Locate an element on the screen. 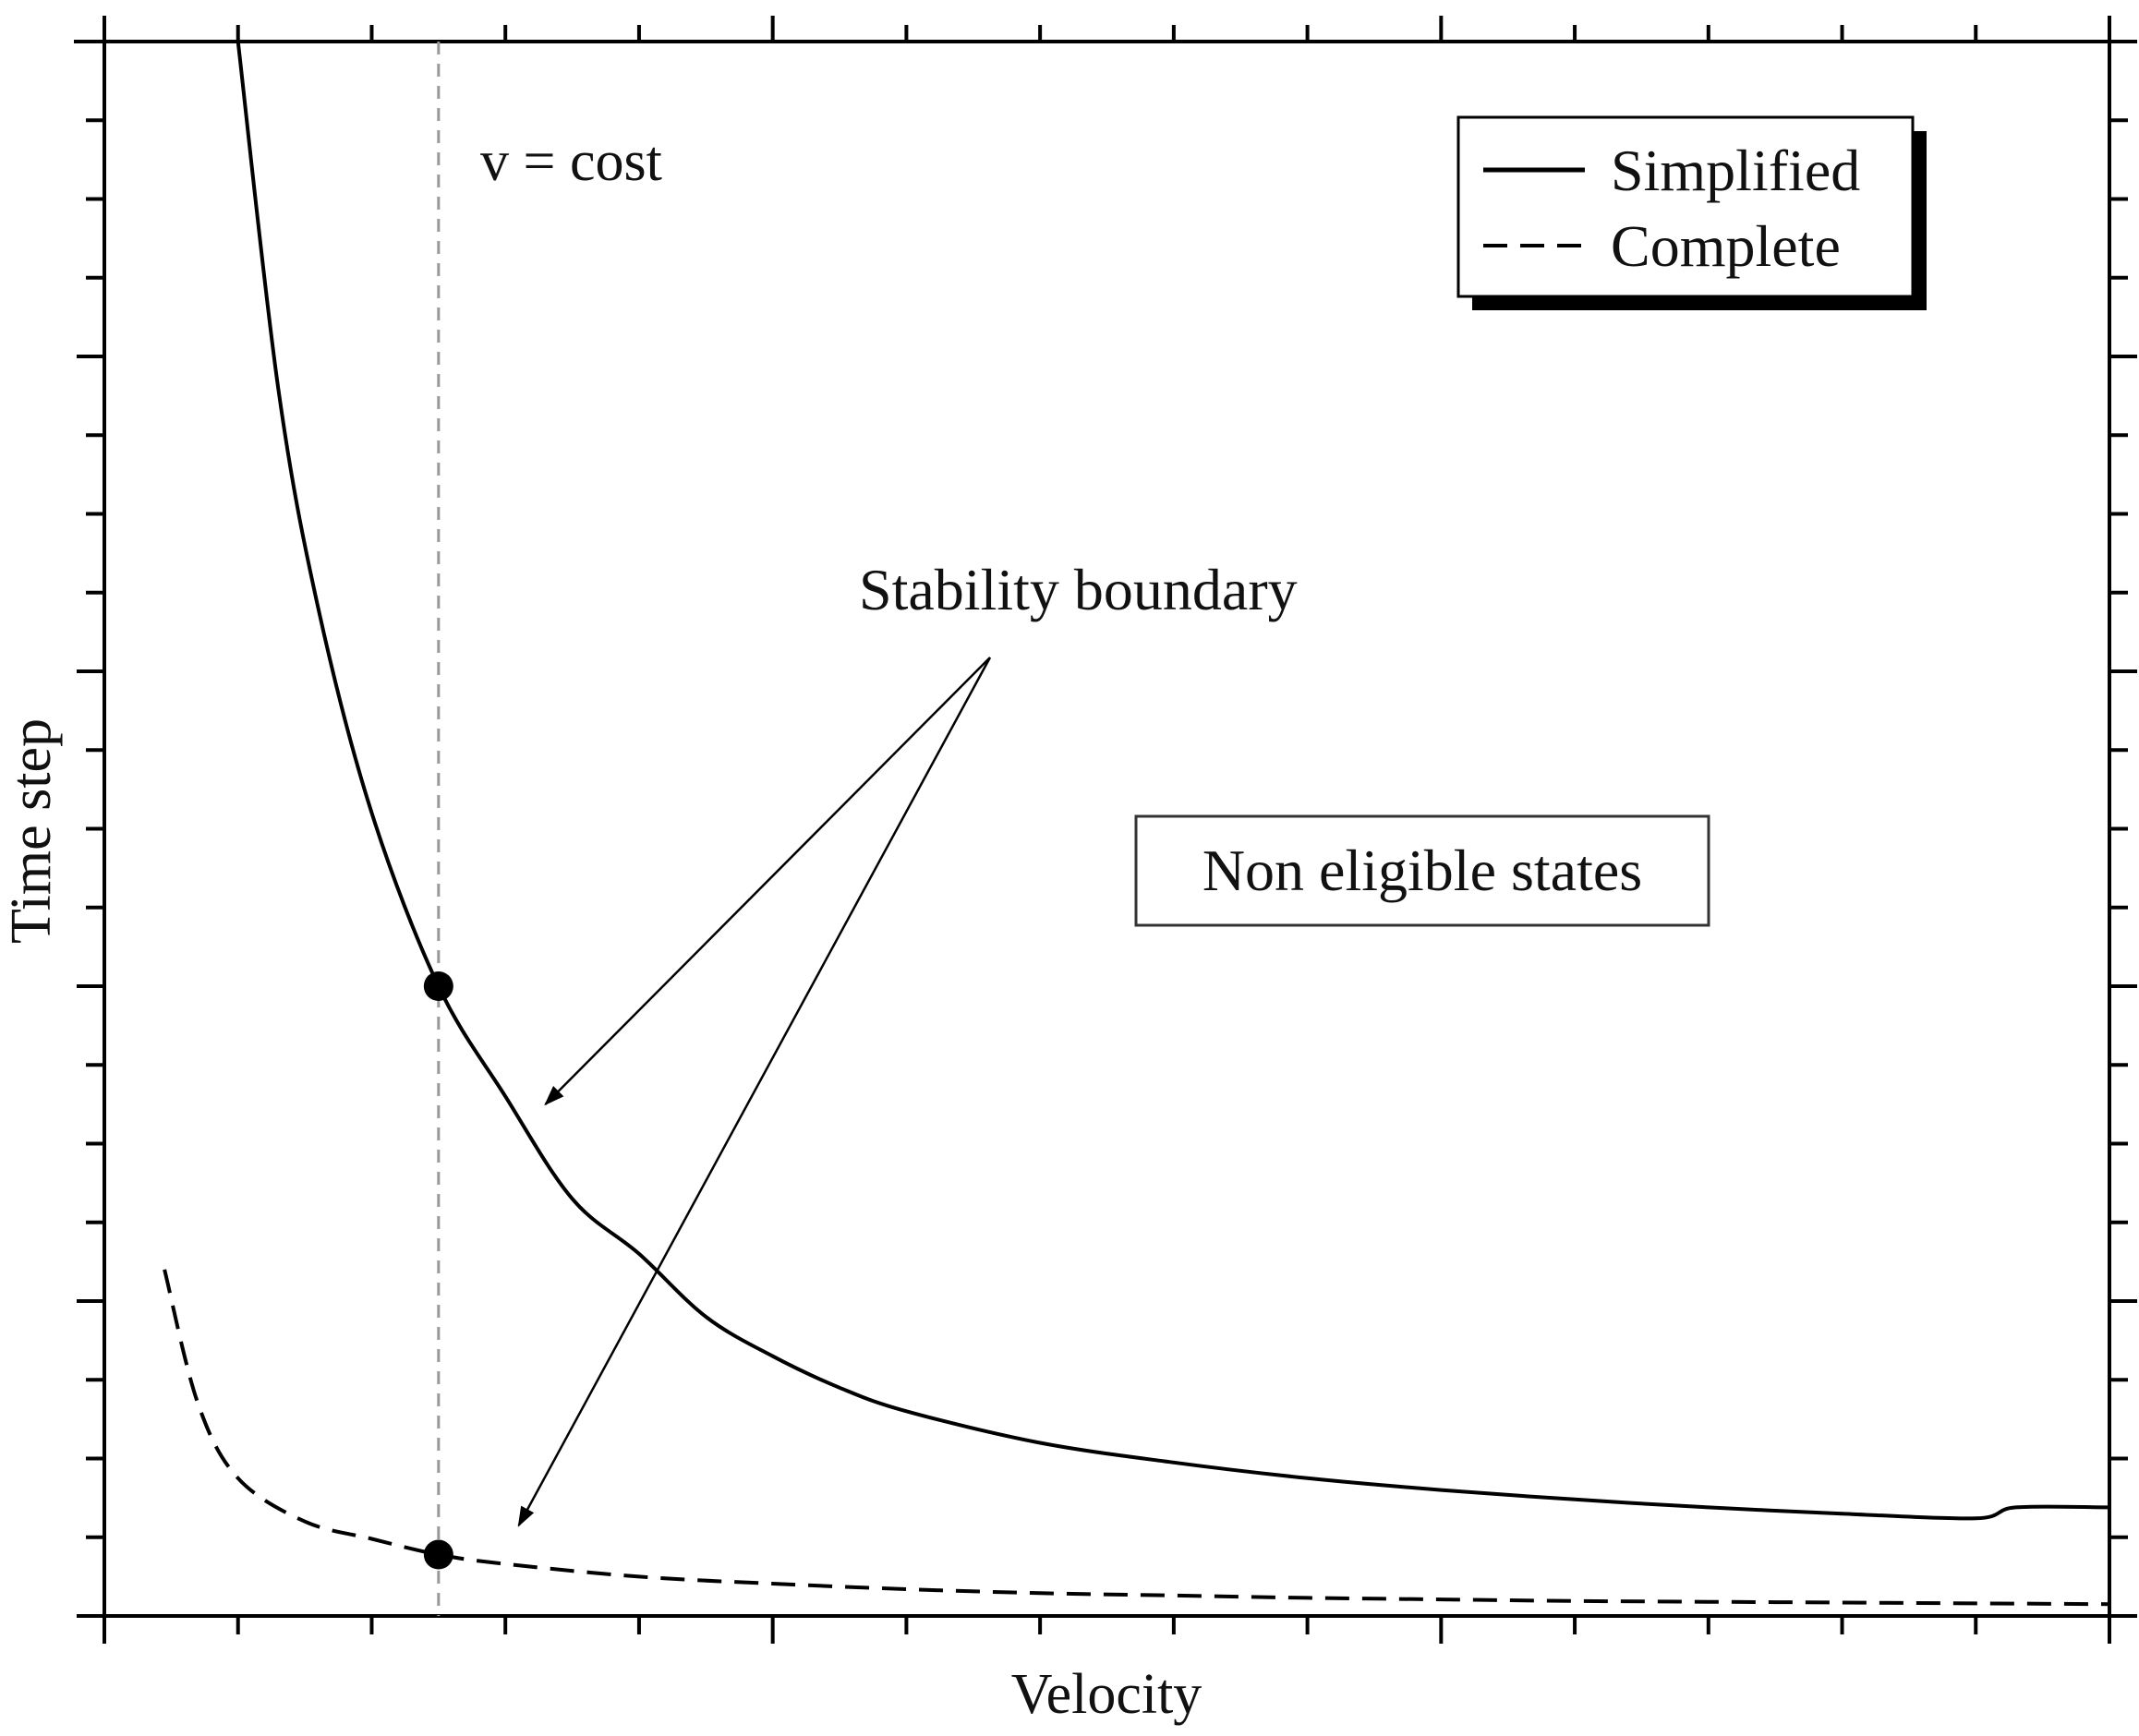  annotation-stability-boundary: Stability boundary is located at coordinates (1078, 589).